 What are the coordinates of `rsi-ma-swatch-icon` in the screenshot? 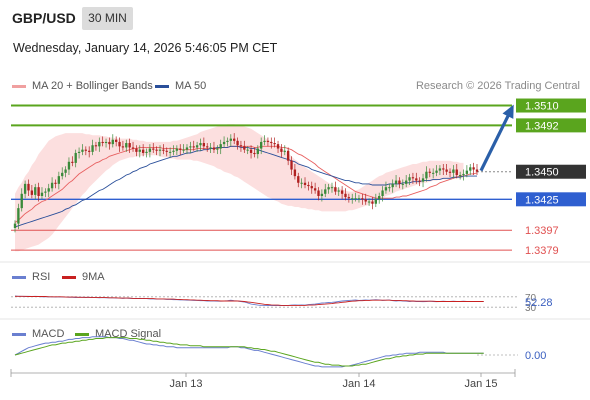 It's located at (69, 277).